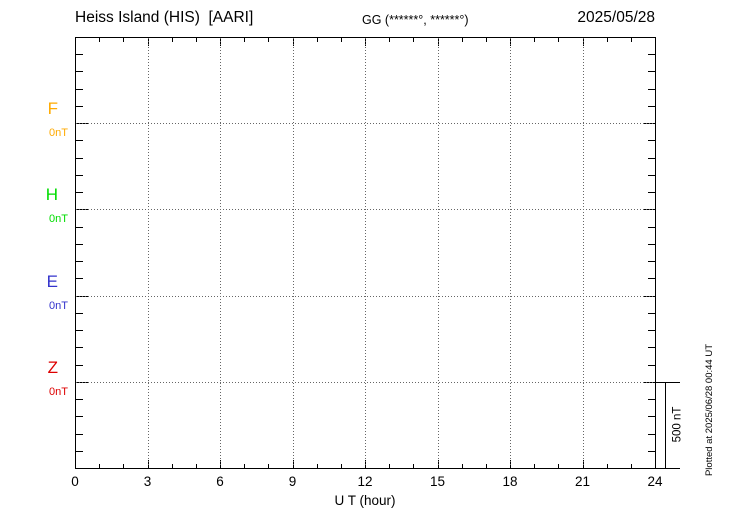 The image size is (730, 520). Describe the element at coordinates (58, 391) in the screenshot. I see `component-baseline-value-Z: 0nT` at that location.